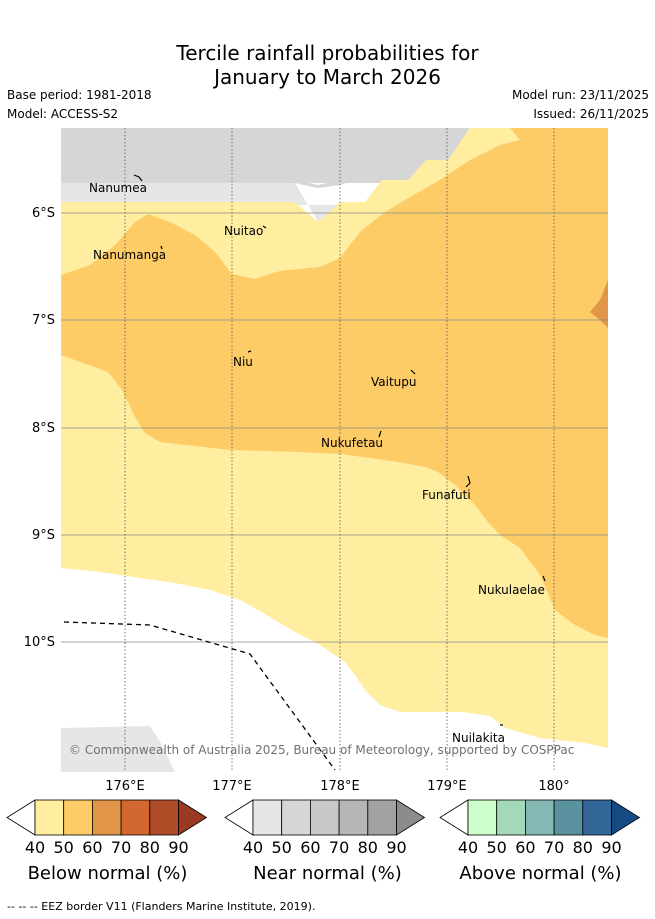 Image resolution: width=655 pixels, height=919 pixels. Describe the element at coordinates (130, 255) in the screenshot. I see `place-label-nanumanga: Nanumanga` at that location.